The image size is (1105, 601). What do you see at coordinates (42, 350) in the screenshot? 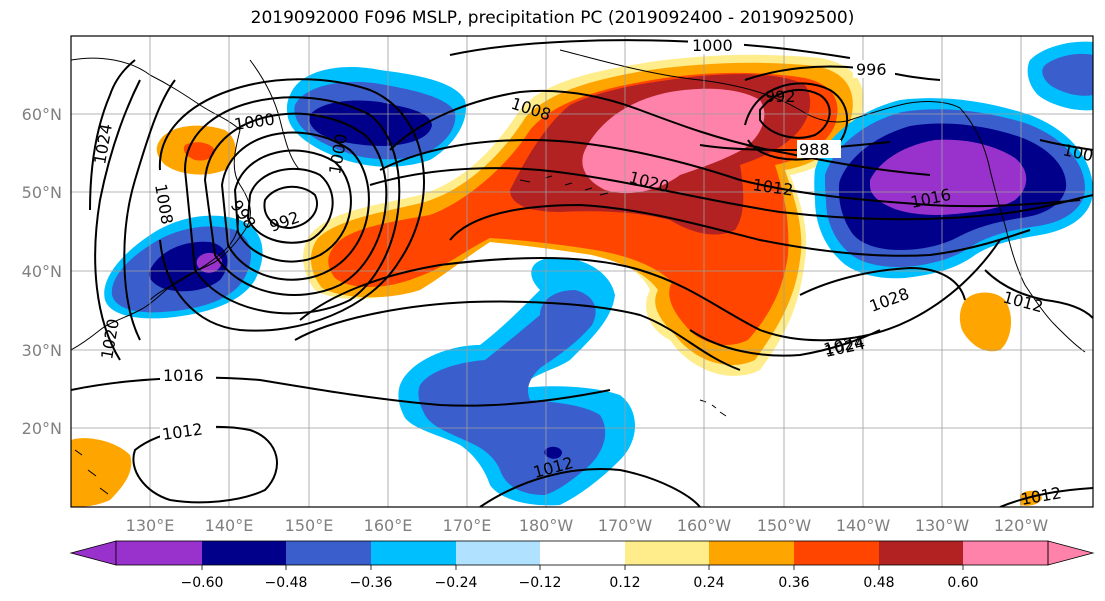
I see `lat-label-30n: 30°N` at bounding box center [42, 350].